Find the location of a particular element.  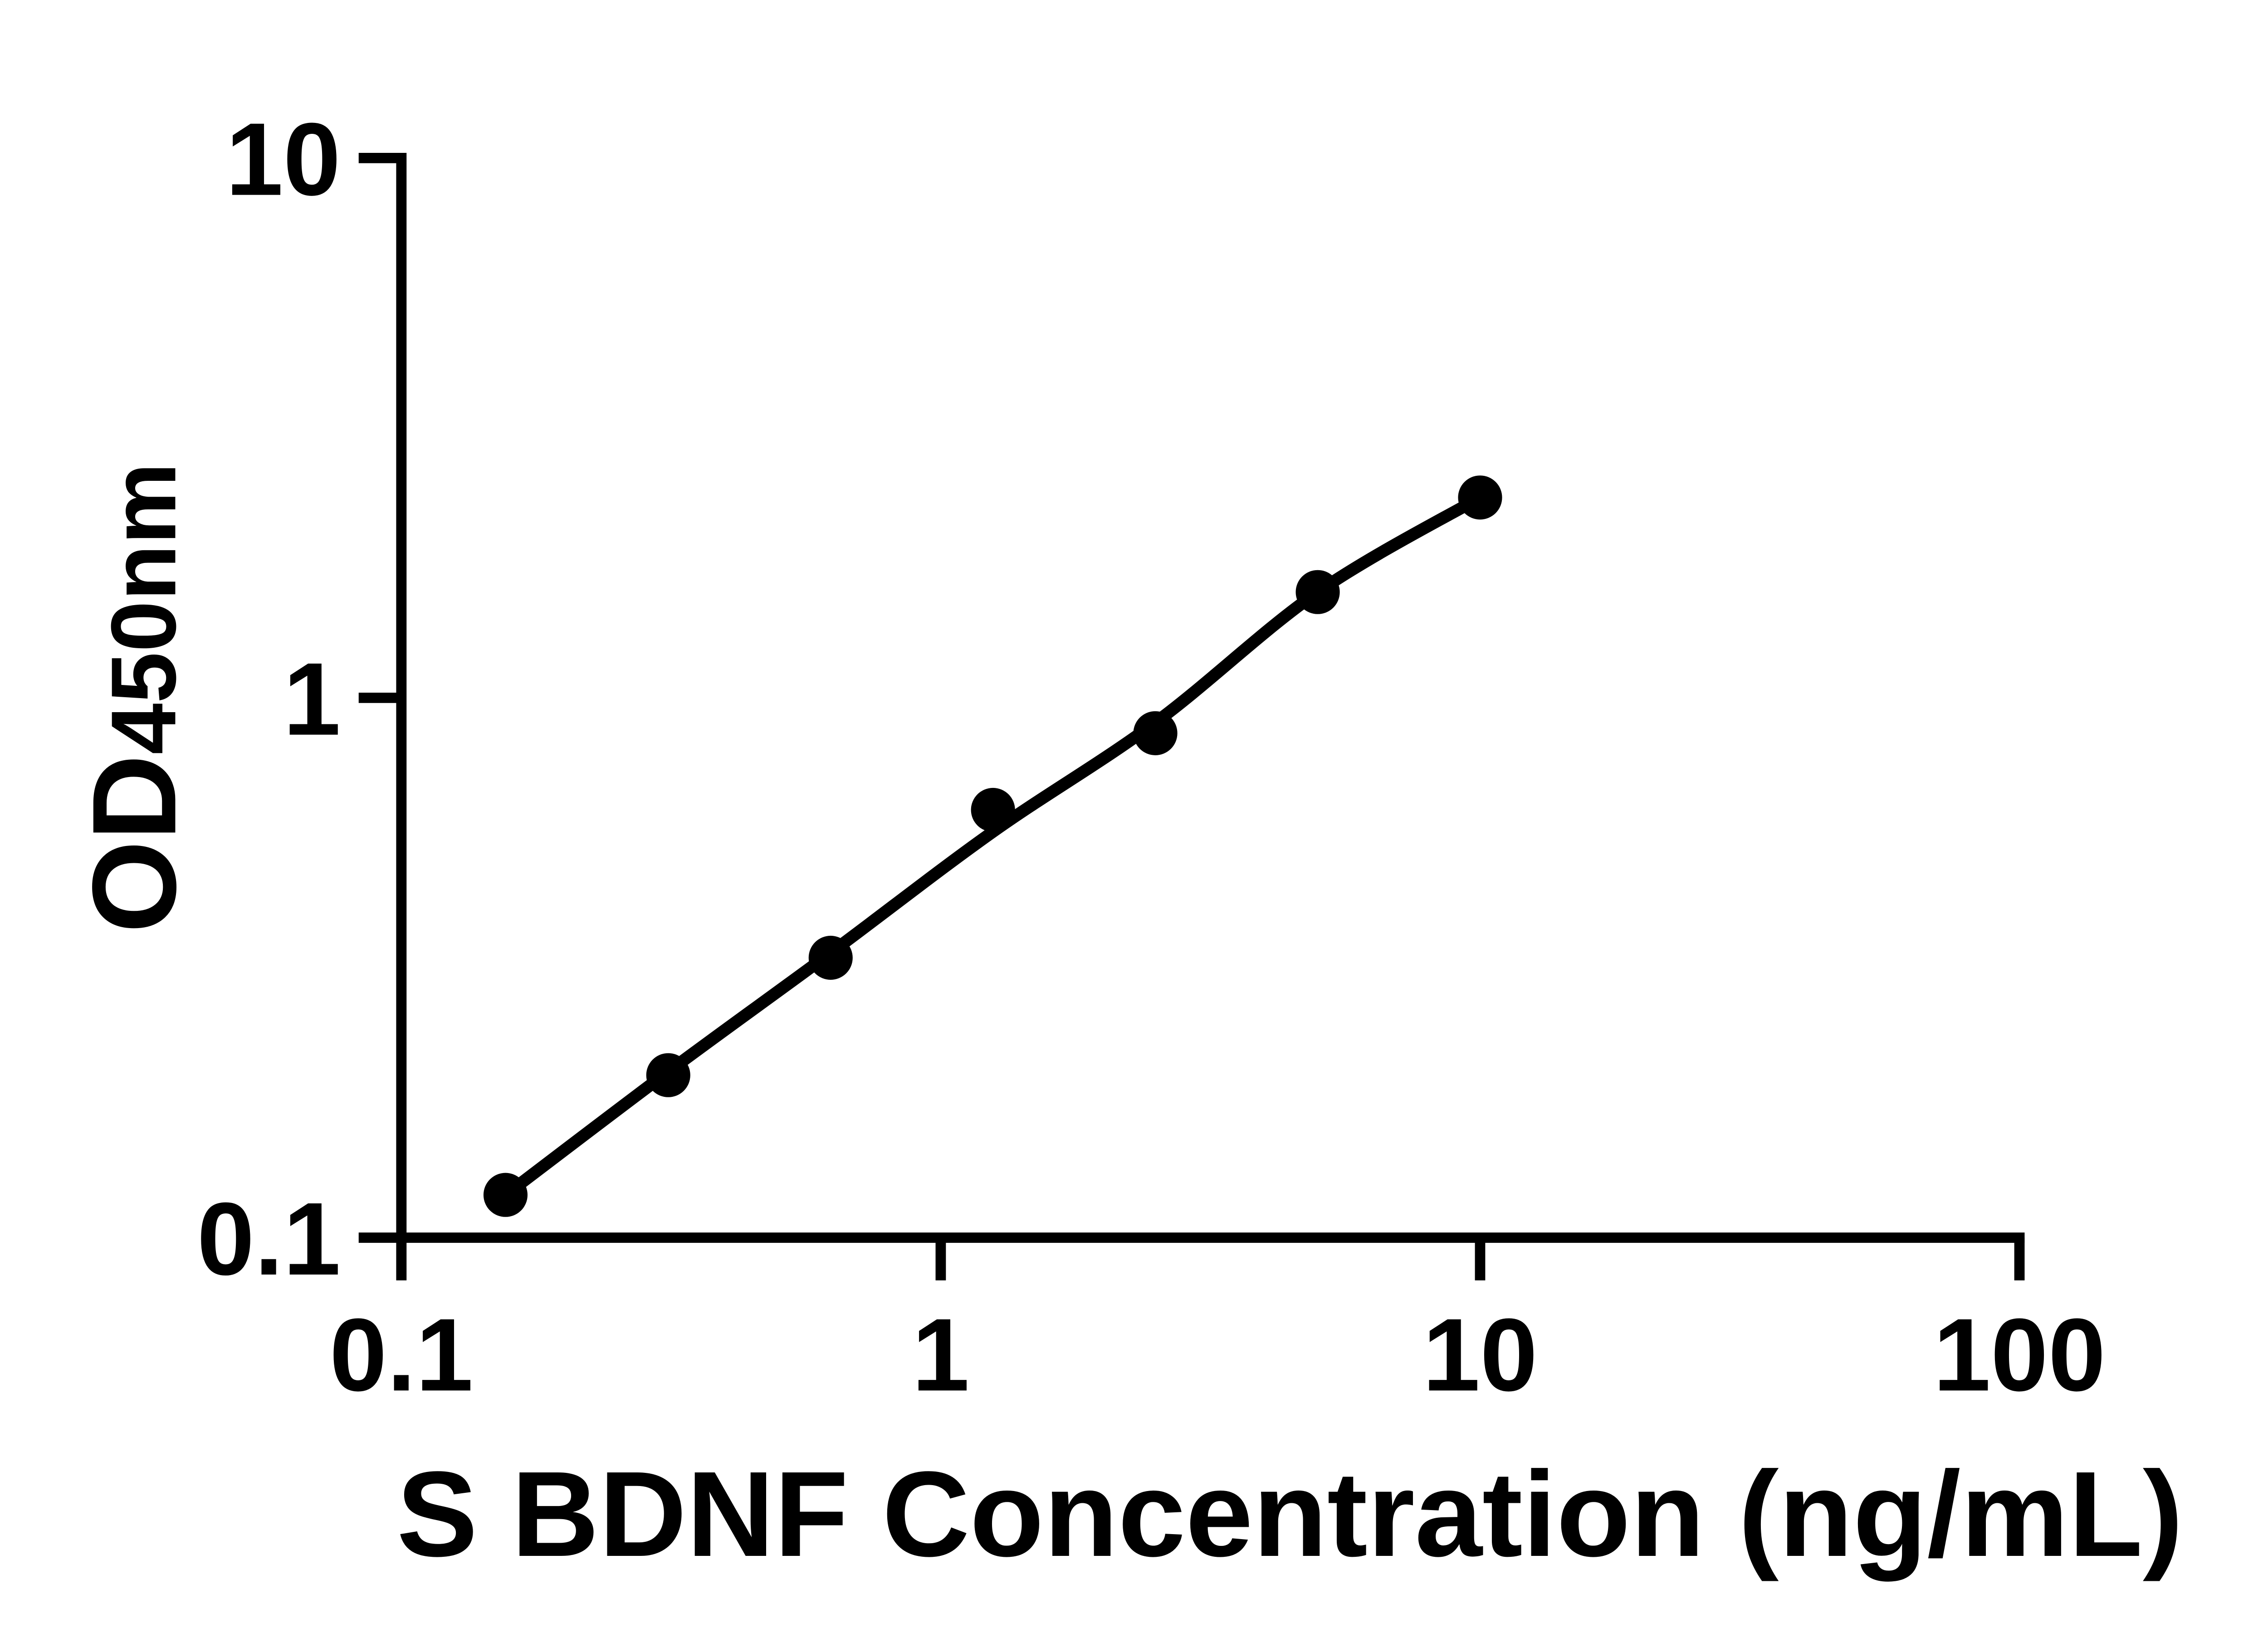

x-axis-title: S BDNF Concentration (ng/mL) is located at coordinates (1290, 1514).